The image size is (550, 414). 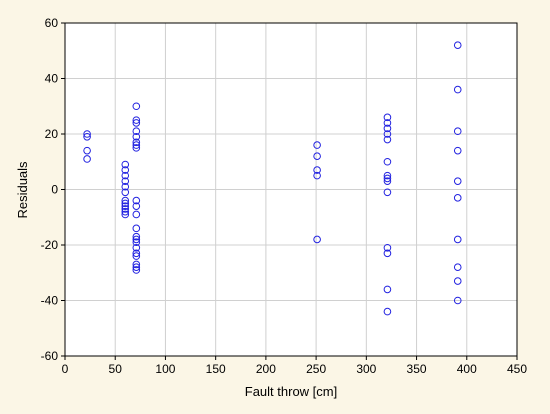 I want to click on y-axis-ticks: -60 -40 -20 0 20 40 60, so click(x=53, y=189).